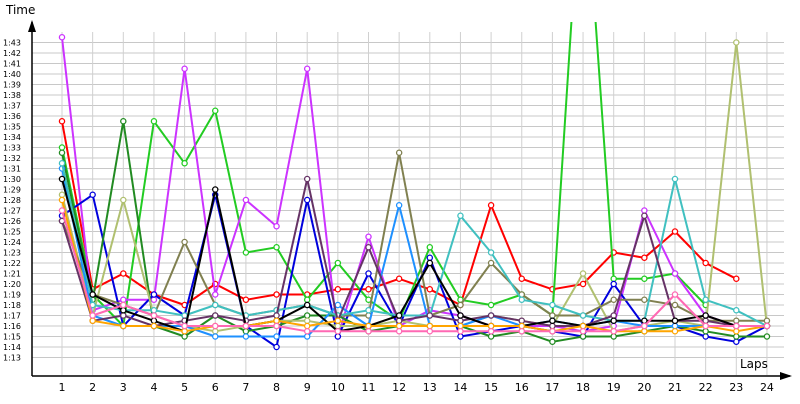 The width and height of the screenshot is (800, 404). Describe the element at coordinates (12, 253) in the screenshot. I see `y-tick-label: 1:23` at that location.